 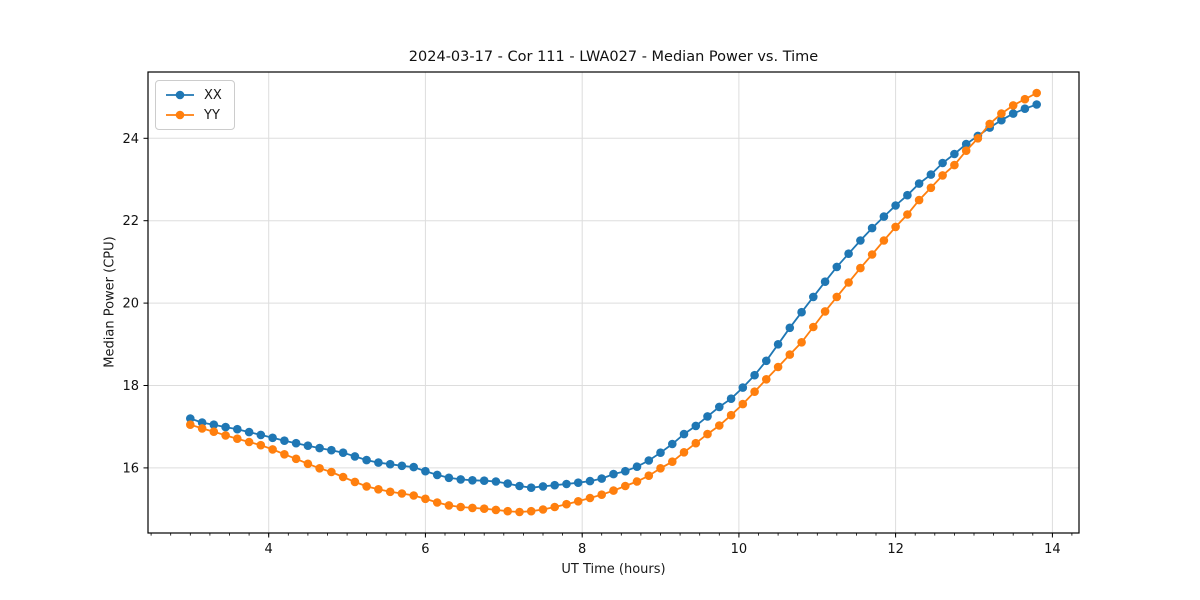 What do you see at coordinates (1052, 549) in the screenshot?
I see `svg-text: 14` at bounding box center [1052, 549].